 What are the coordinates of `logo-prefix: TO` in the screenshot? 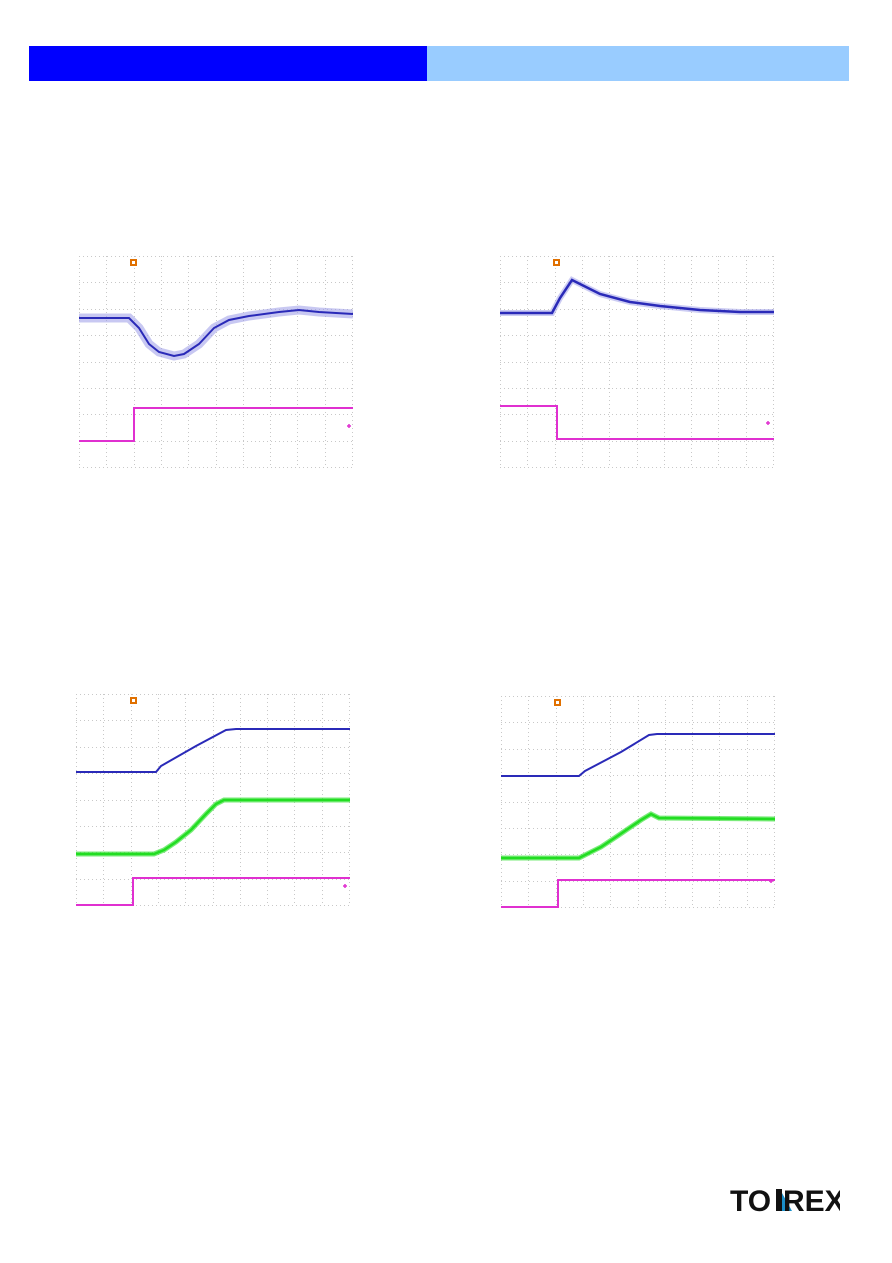 It's located at (750, 1200).